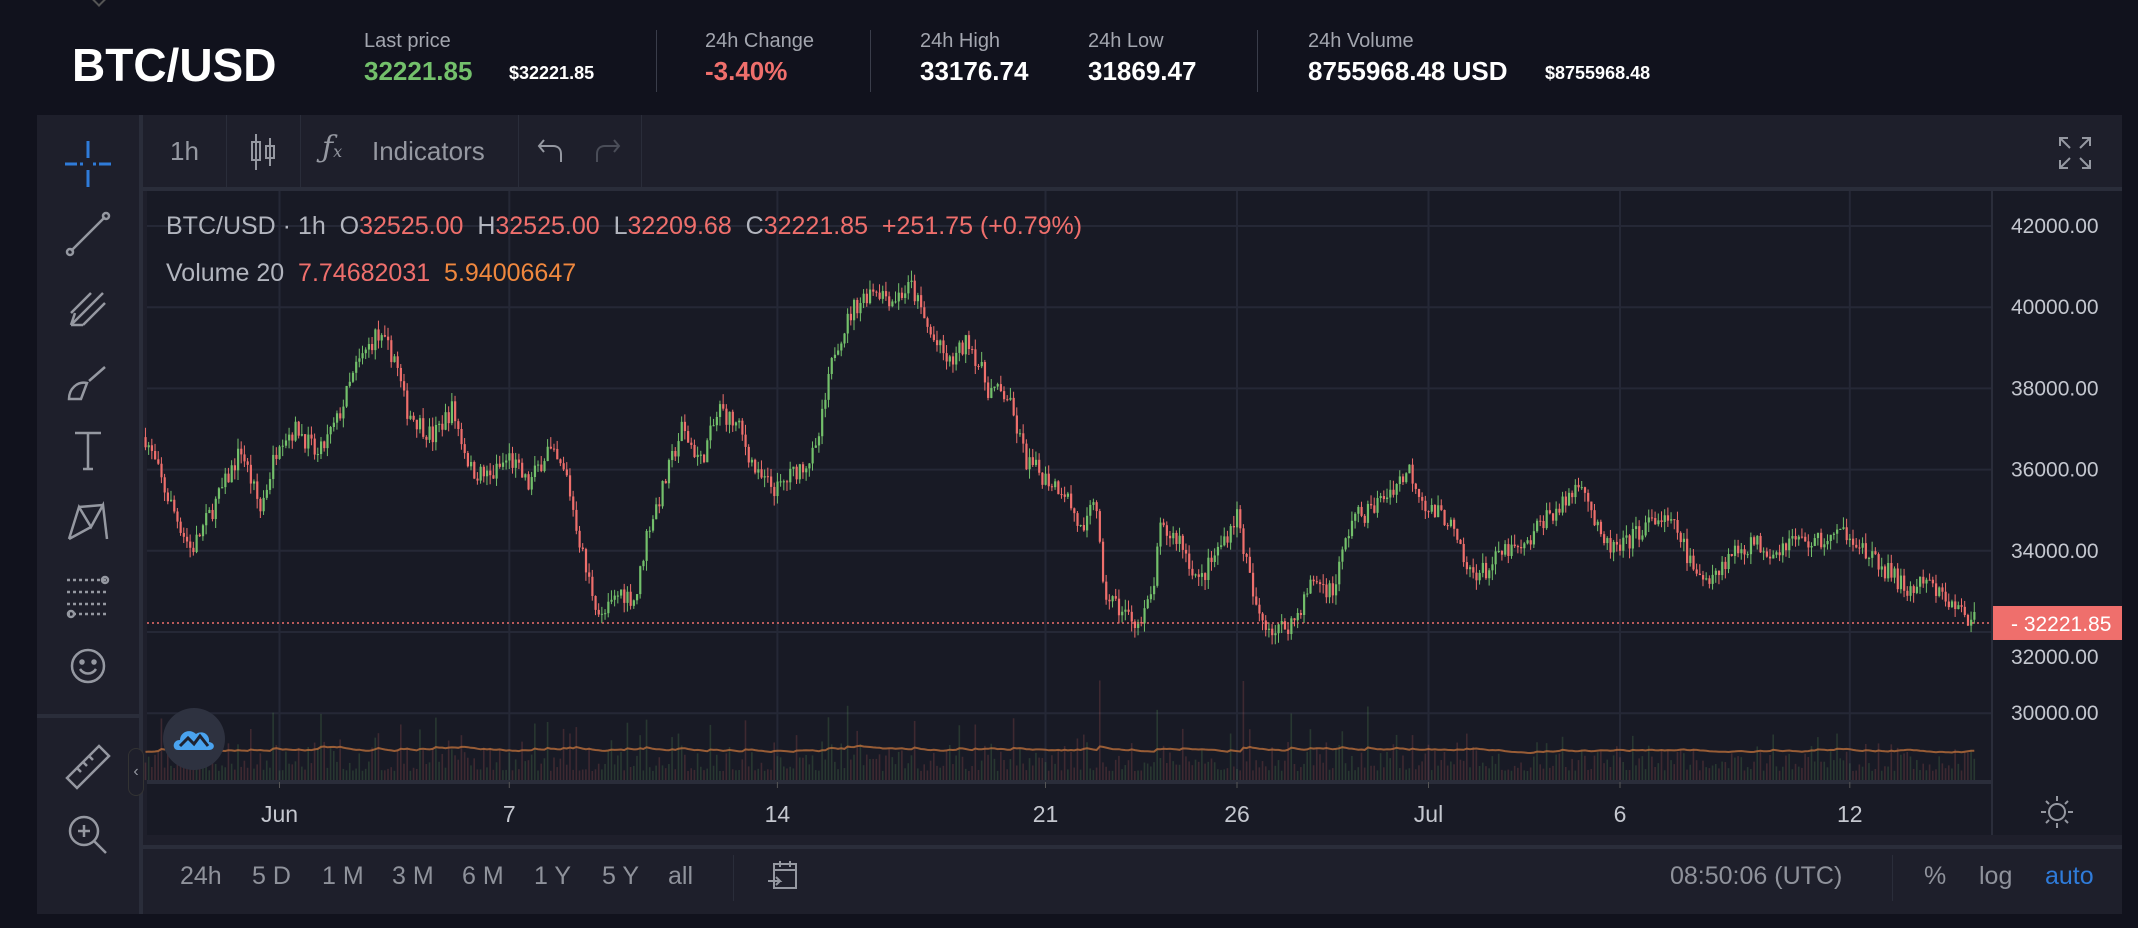 The height and width of the screenshot is (928, 2138). What do you see at coordinates (483, 876) in the screenshot?
I see `range-6m: 6 M` at bounding box center [483, 876].